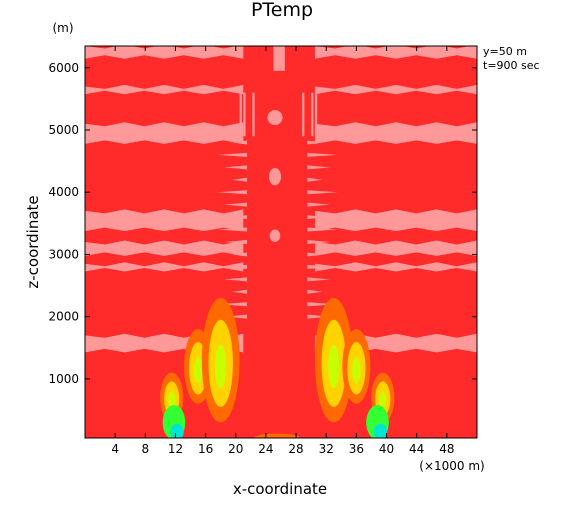  Describe the element at coordinates (416, 449) in the screenshot. I see `x-tick-label-44: 44` at that location.